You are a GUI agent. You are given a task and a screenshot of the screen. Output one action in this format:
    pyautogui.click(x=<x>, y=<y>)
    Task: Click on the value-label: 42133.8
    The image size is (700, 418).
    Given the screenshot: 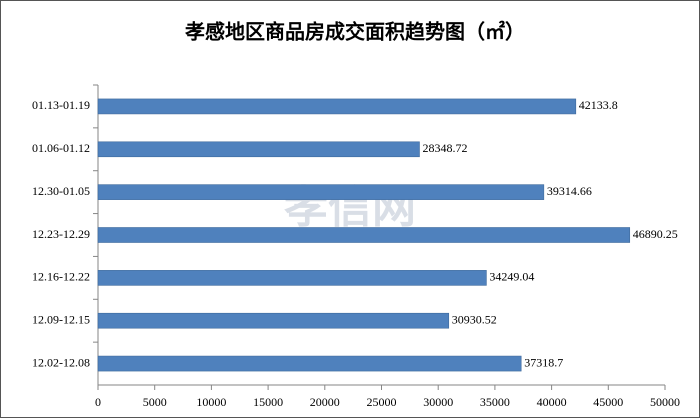 What is the action you would take?
    pyautogui.click(x=598, y=105)
    